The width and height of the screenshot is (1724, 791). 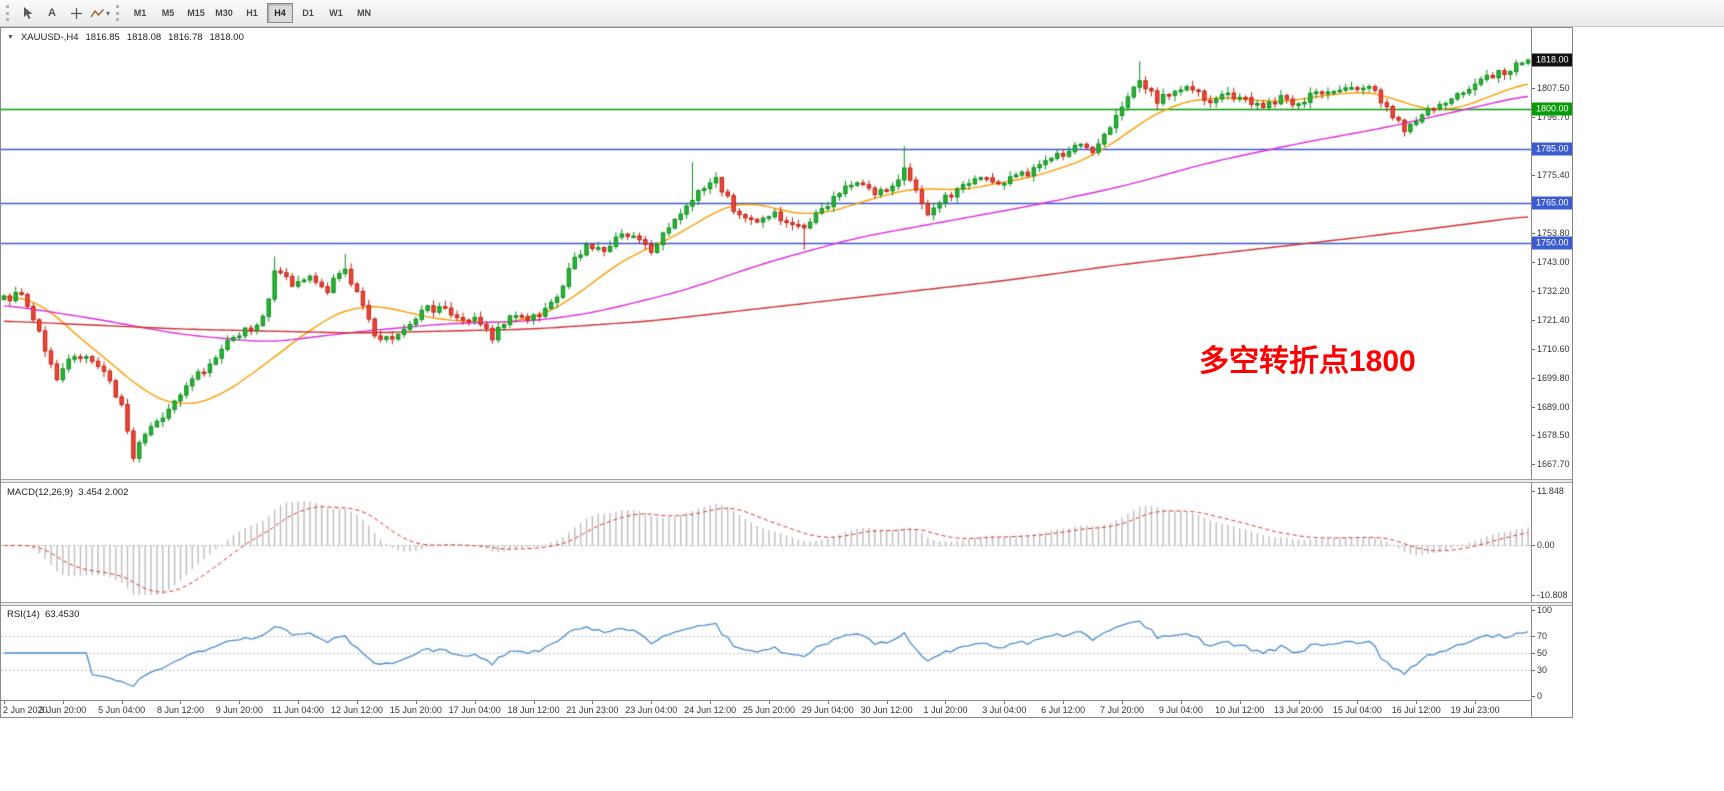 What do you see at coordinates (63, 710) in the screenshot?
I see `time-label: 3 Jun 20:00` at bounding box center [63, 710].